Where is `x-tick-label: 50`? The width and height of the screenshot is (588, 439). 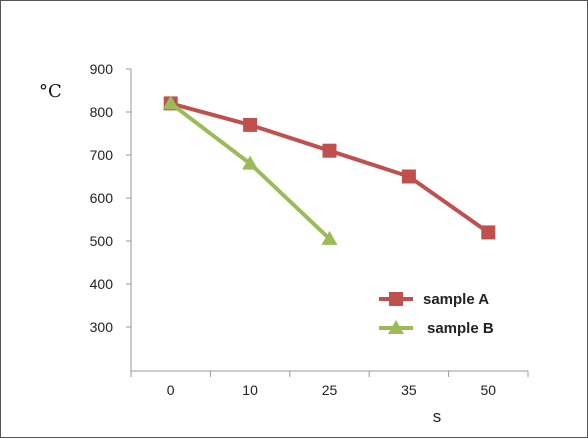
x-tick-label: 50 is located at coordinates (489, 390).